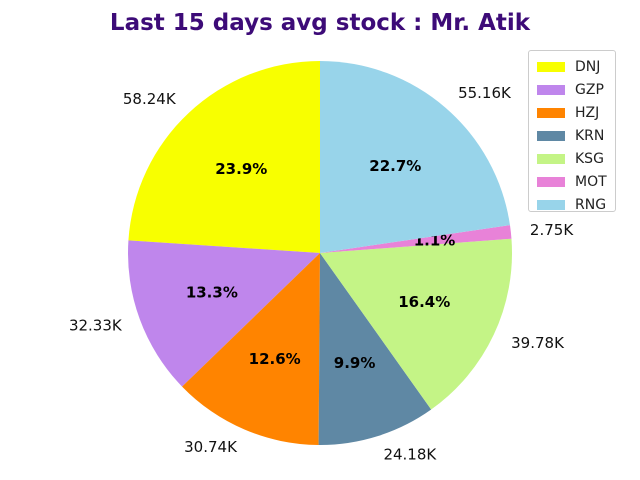 Image resolution: width=640 pixels, height=480 pixels. I want to click on pie-slice-gzp, so click(224, 313).